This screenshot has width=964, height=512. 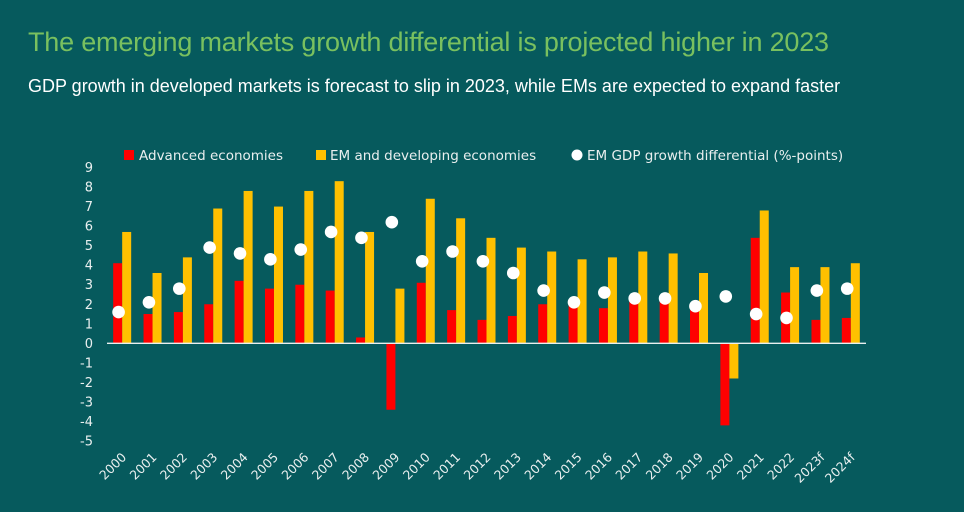 I want to click on x-tick-label: 2001, so click(x=143, y=466).